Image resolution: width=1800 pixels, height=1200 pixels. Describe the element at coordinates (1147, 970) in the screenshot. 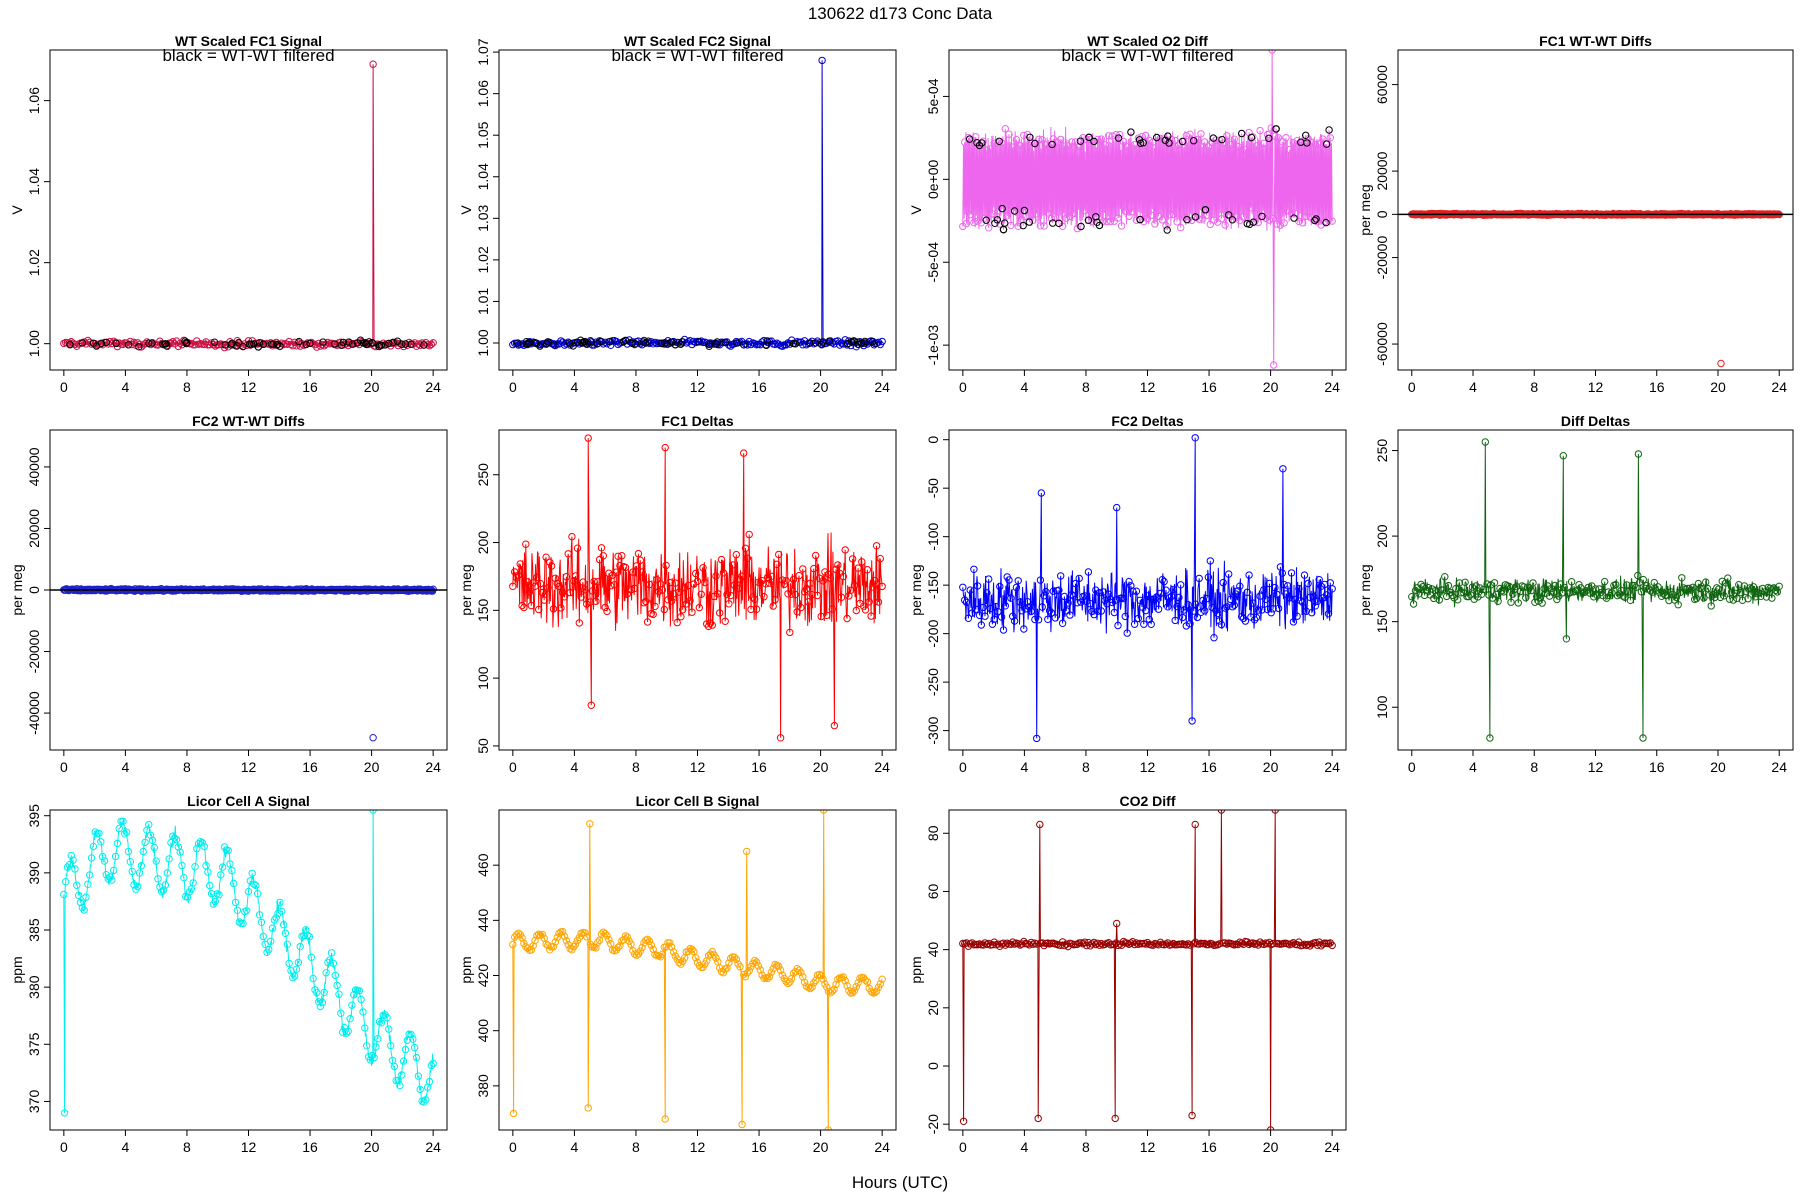

I see `series-line` at that location.